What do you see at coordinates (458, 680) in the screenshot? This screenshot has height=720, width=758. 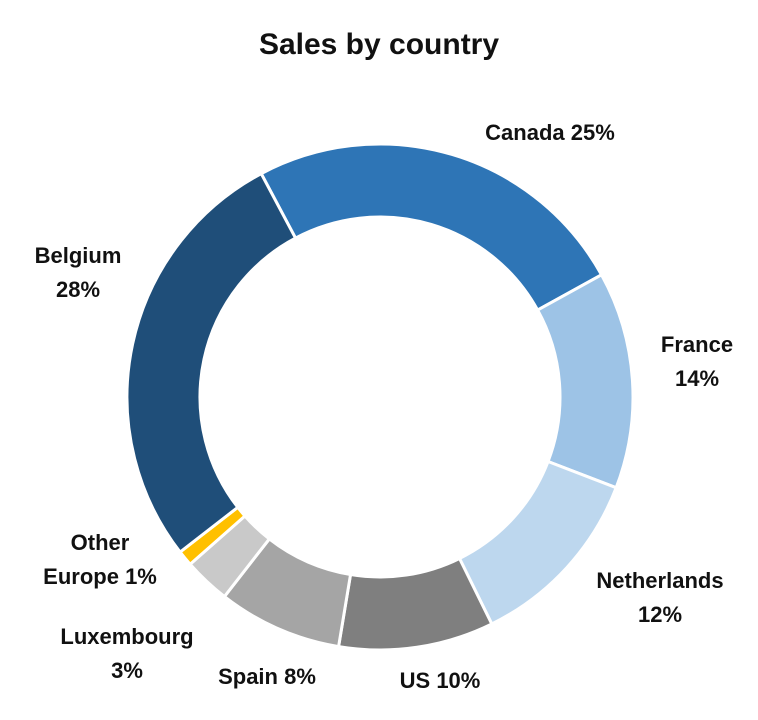 I see `value-label: 10%` at bounding box center [458, 680].